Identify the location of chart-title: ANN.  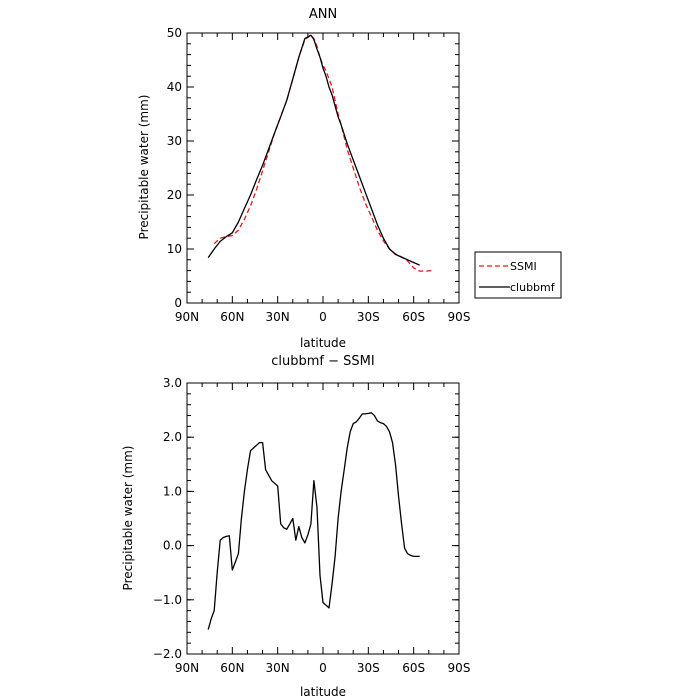
(323, 14).